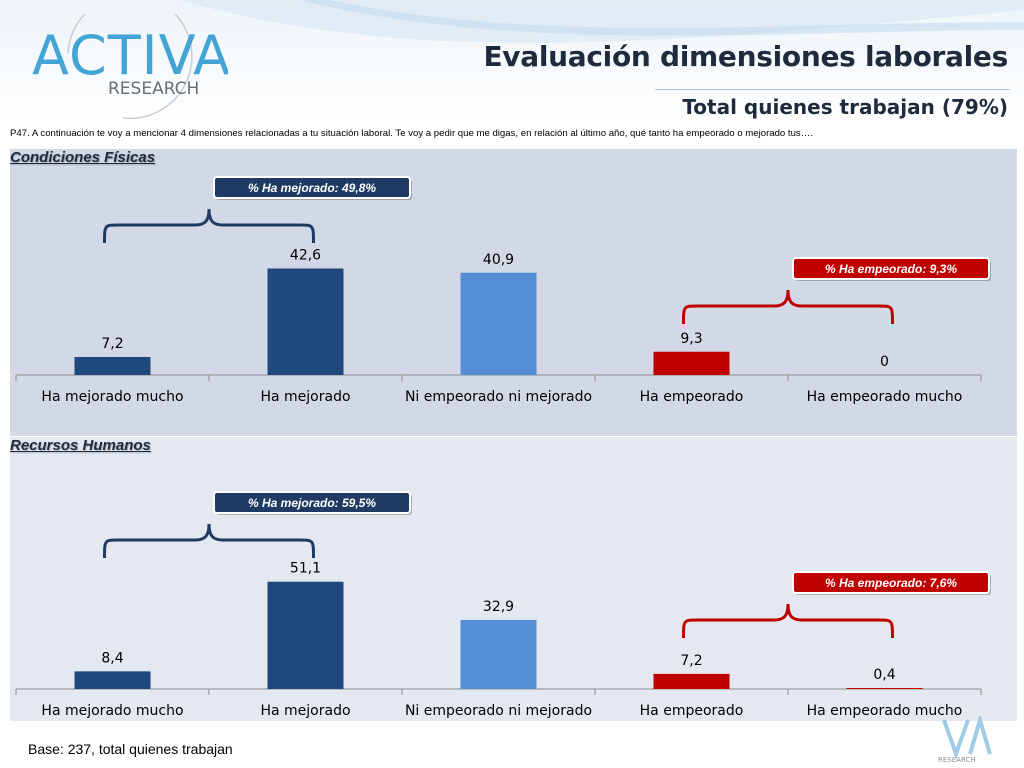 The image size is (1024, 768). What do you see at coordinates (305, 569) in the screenshot?
I see `data-label: 51,1` at bounding box center [305, 569].